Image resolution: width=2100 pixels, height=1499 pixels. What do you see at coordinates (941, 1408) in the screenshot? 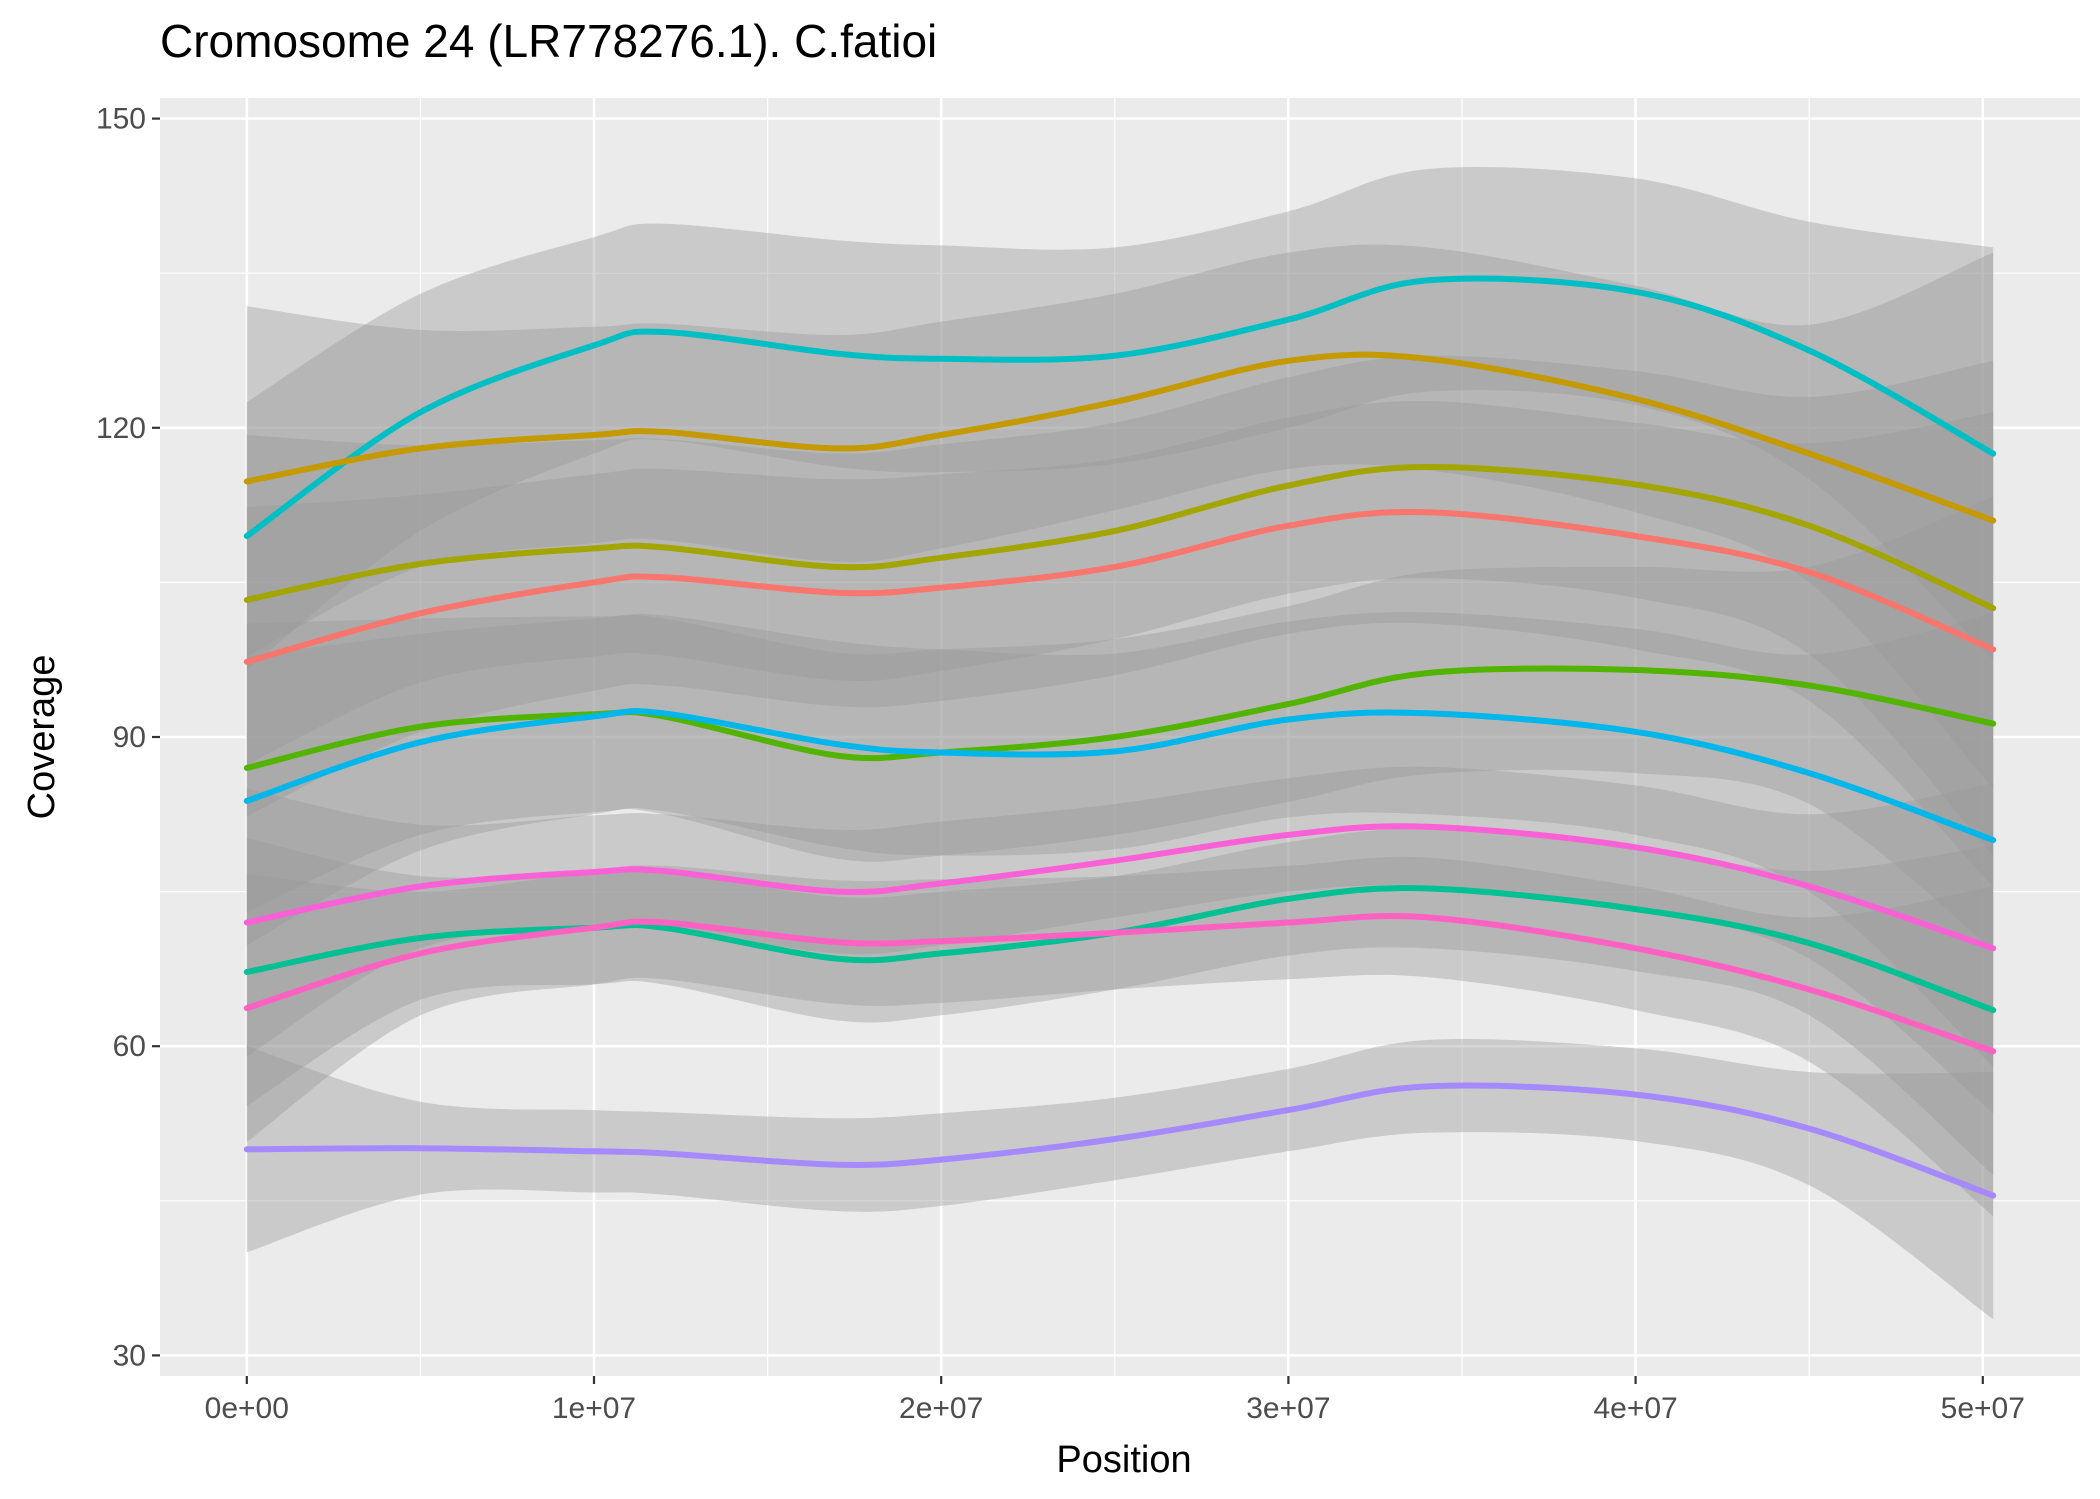
I see `x-tick-label: 2e+07` at bounding box center [941, 1408].